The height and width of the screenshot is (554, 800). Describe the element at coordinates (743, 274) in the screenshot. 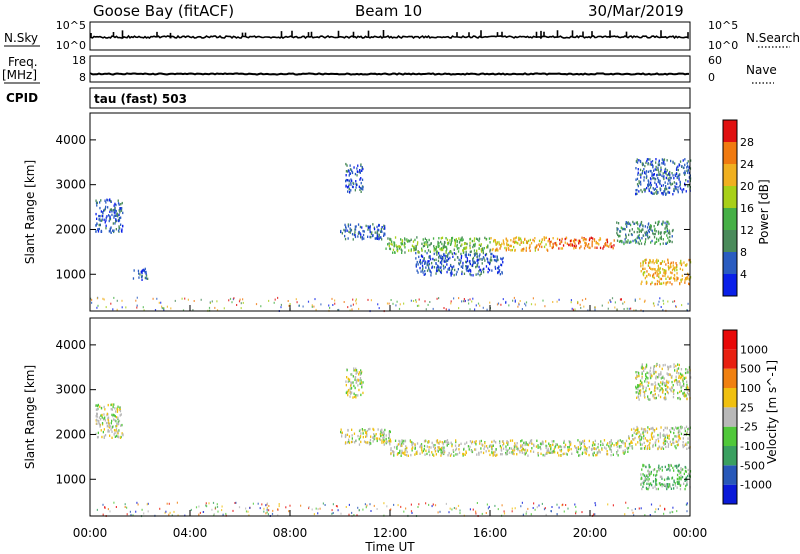

I see `colorbar-tick-label: 4` at that location.